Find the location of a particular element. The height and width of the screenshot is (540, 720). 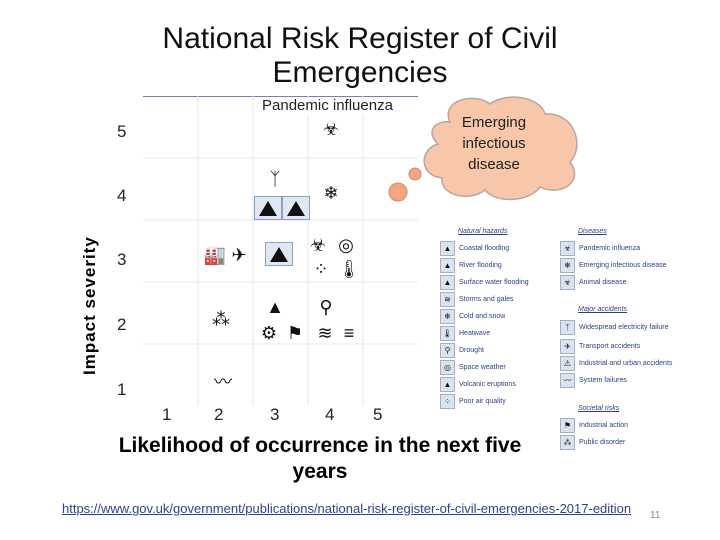

storm-icon: ≋ is located at coordinates (325, 332).